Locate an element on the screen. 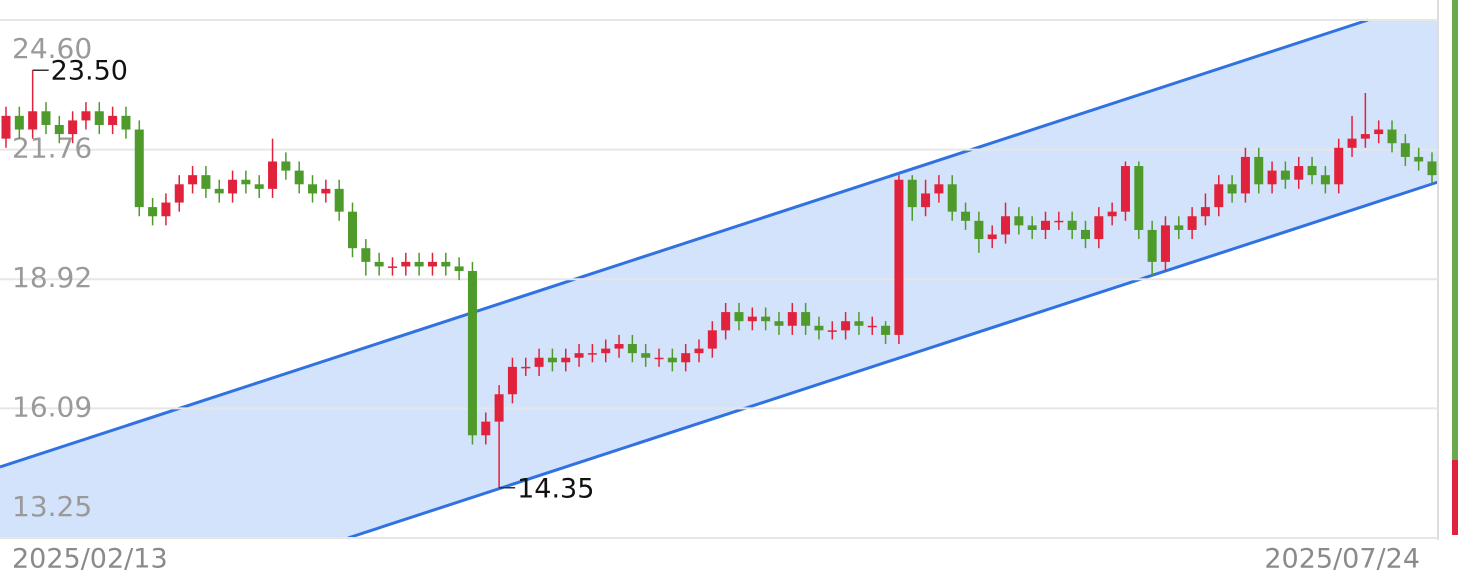 The width and height of the screenshot is (1458, 583). annotation-label: 14.35 is located at coordinates (555, 488).